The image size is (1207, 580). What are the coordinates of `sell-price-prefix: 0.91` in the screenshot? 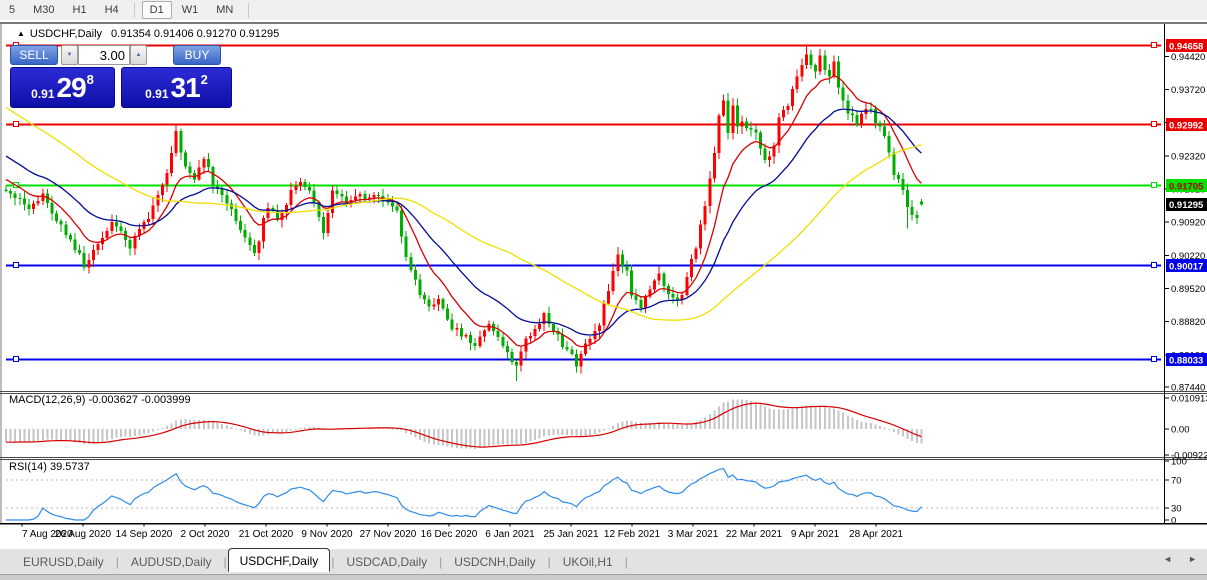 It's located at (43, 93).